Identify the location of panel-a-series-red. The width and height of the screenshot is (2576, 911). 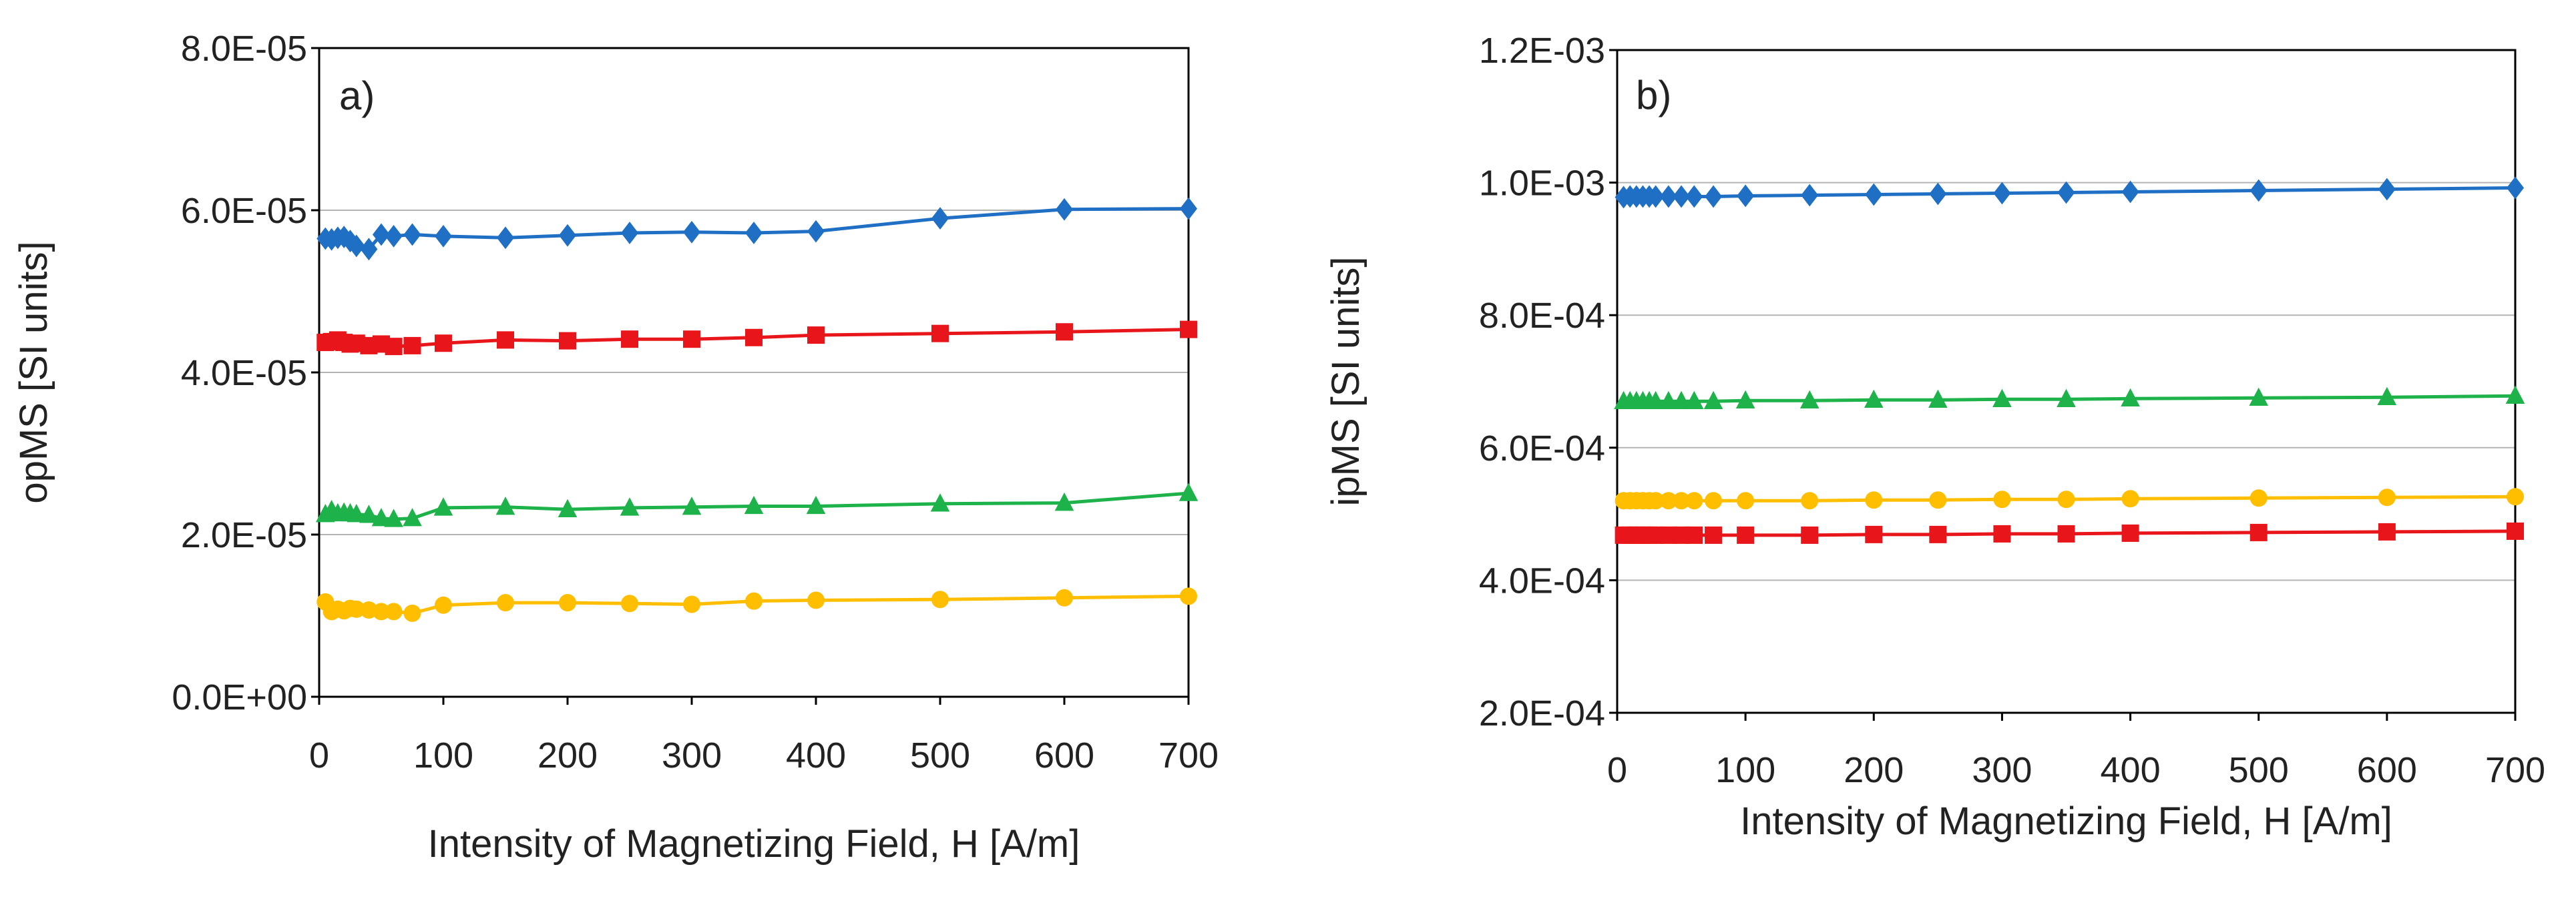
(756, 338).